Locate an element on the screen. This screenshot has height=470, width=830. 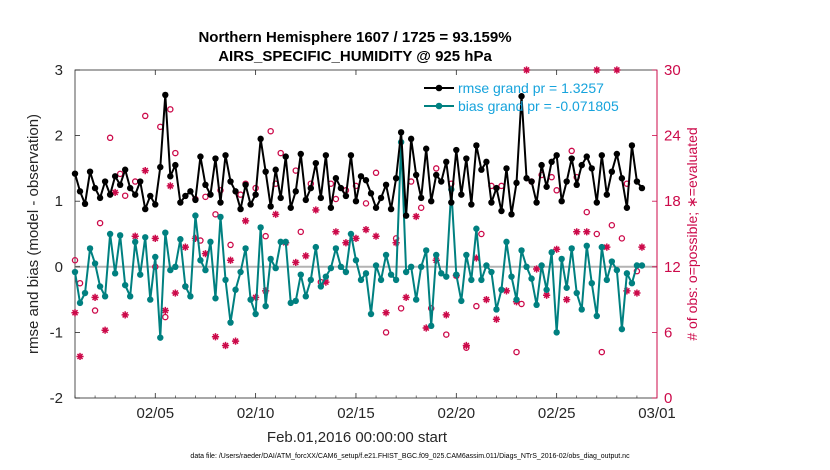
x-tick-label: 02/15 is located at coordinates (356, 413).